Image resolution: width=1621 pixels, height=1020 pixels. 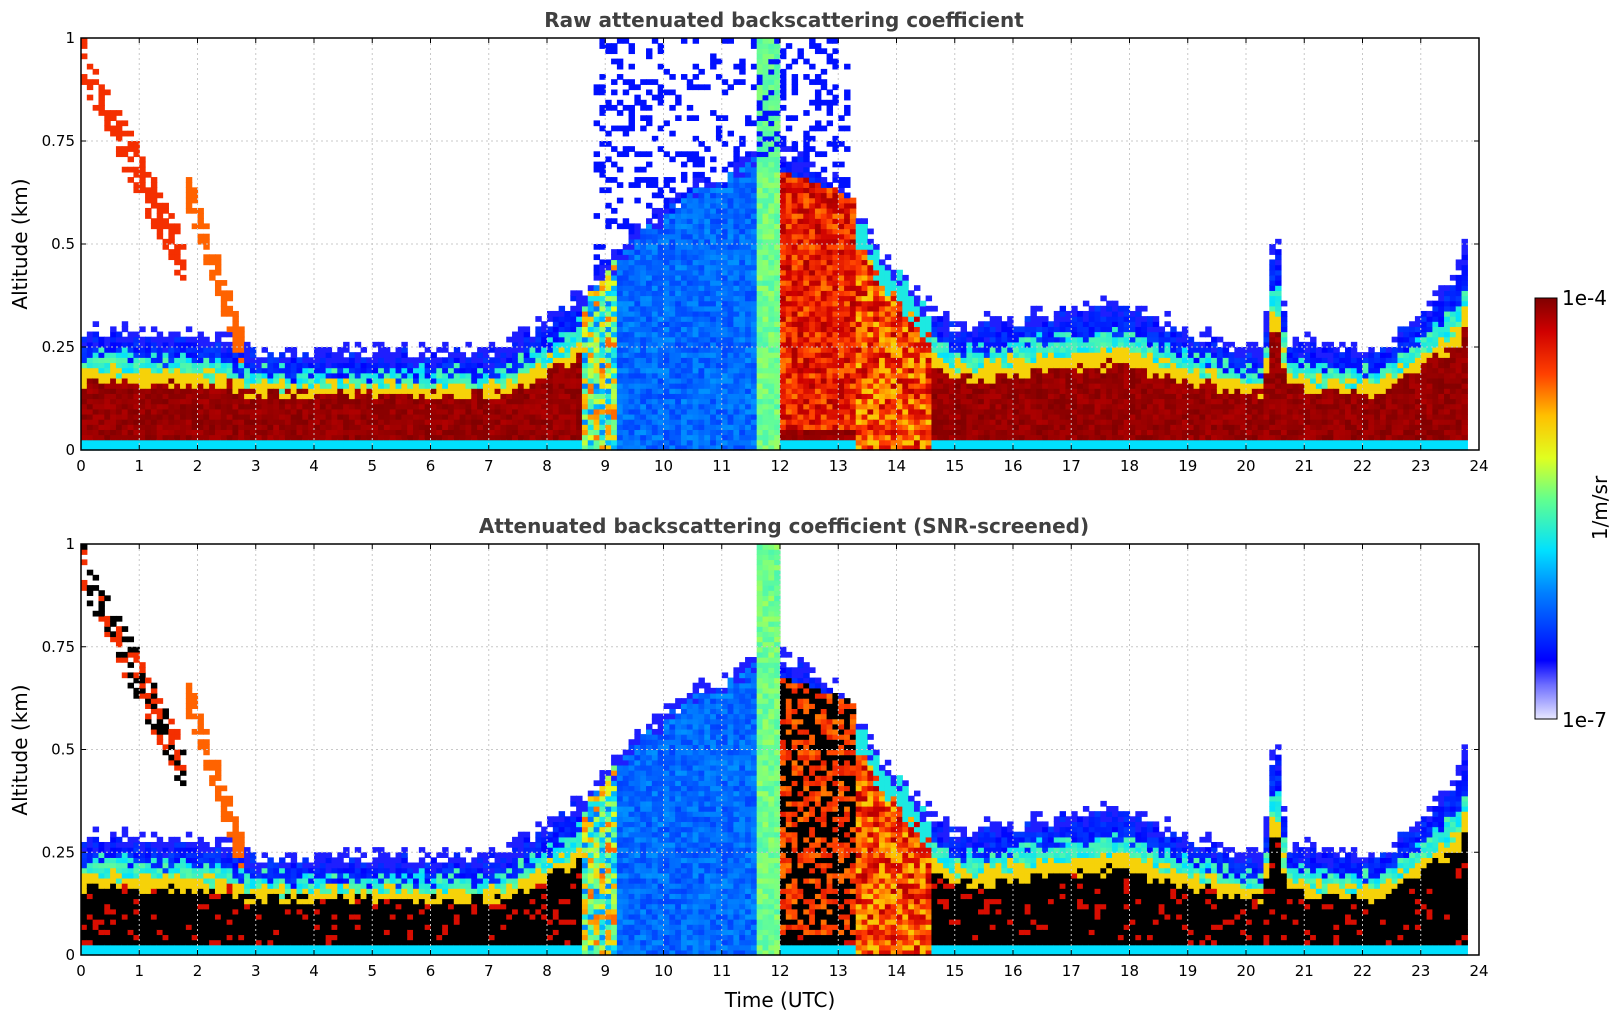 I want to click on colorbar-gradient, so click(x=1546, y=508).